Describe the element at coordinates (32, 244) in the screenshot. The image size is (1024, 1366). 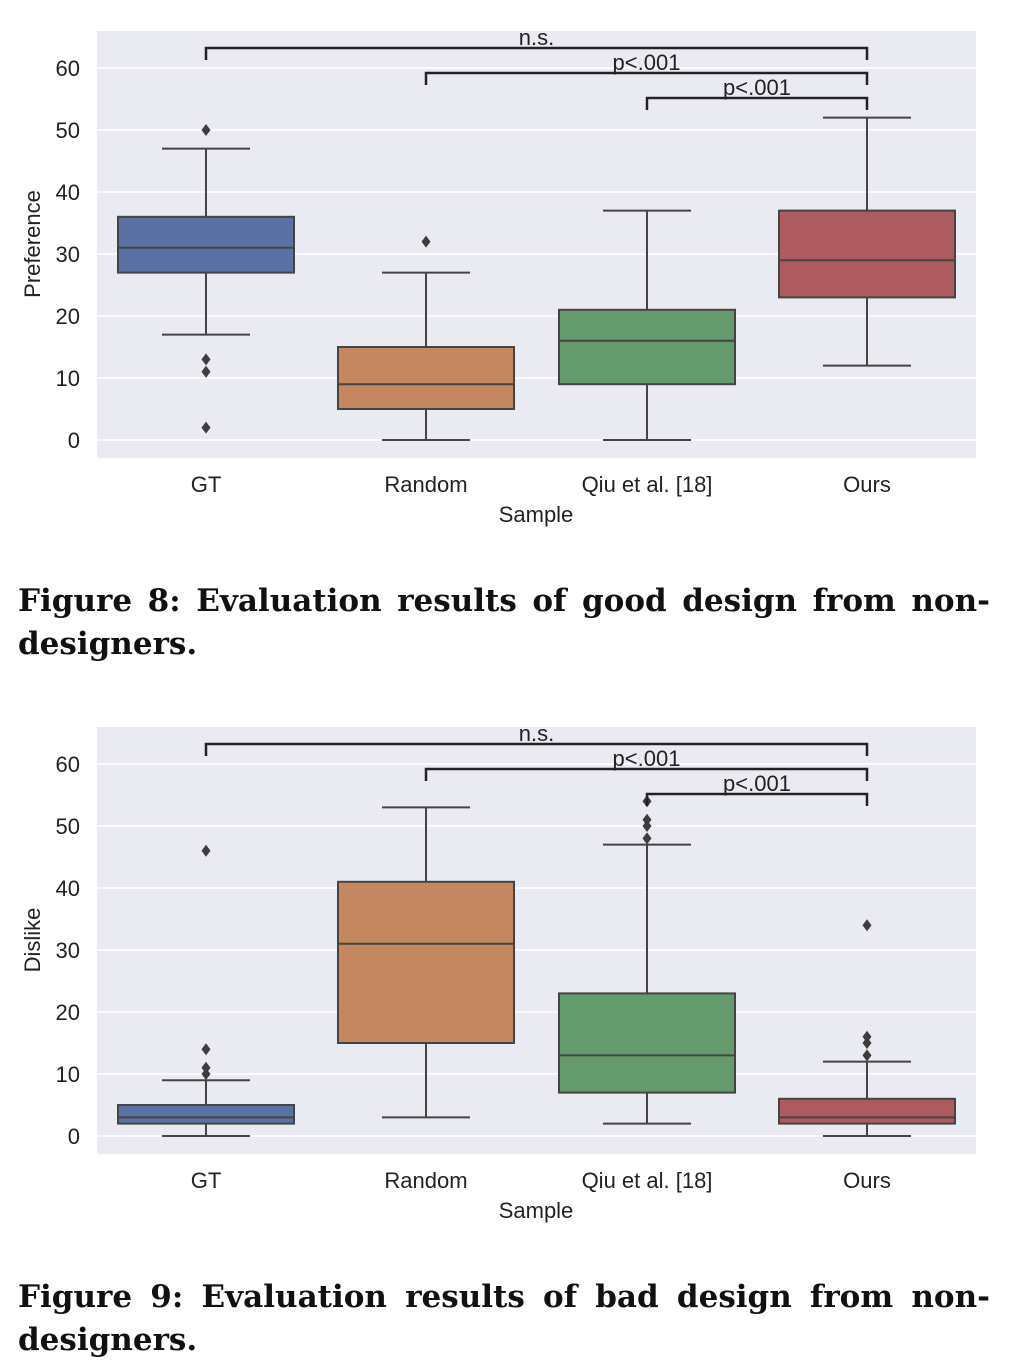
I see `y-axis-label: Preference` at that location.